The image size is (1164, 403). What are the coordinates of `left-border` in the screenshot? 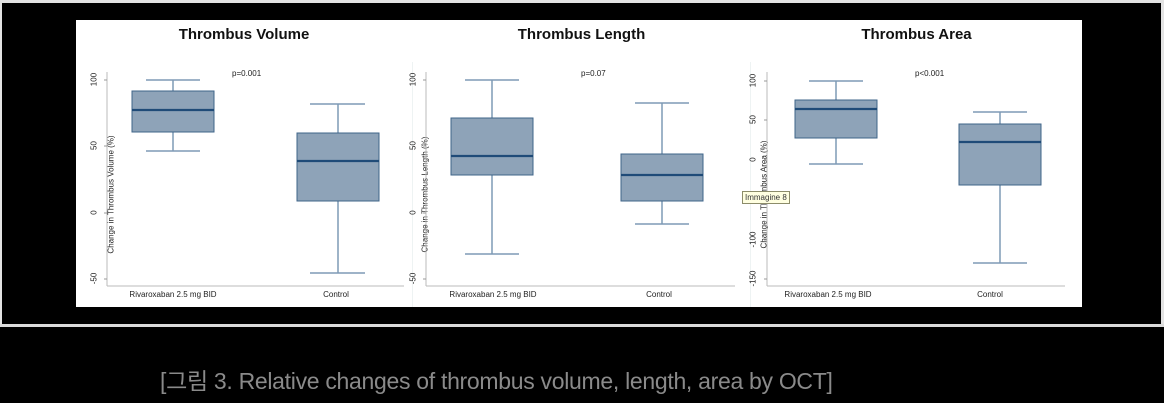 It's located at (1, 163).